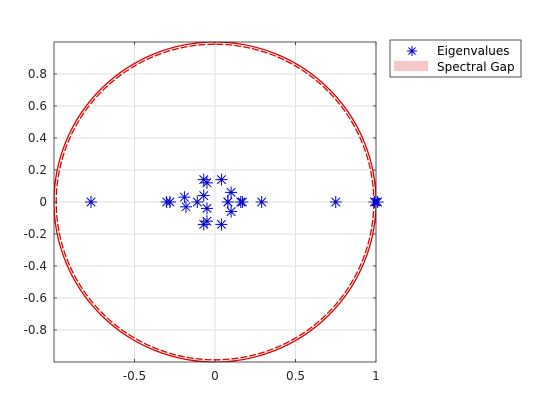 This screenshot has height=420, width=560. What do you see at coordinates (411, 66) in the screenshot?
I see `legend-spectral-gap-swatch` at bounding box center [411, 66].